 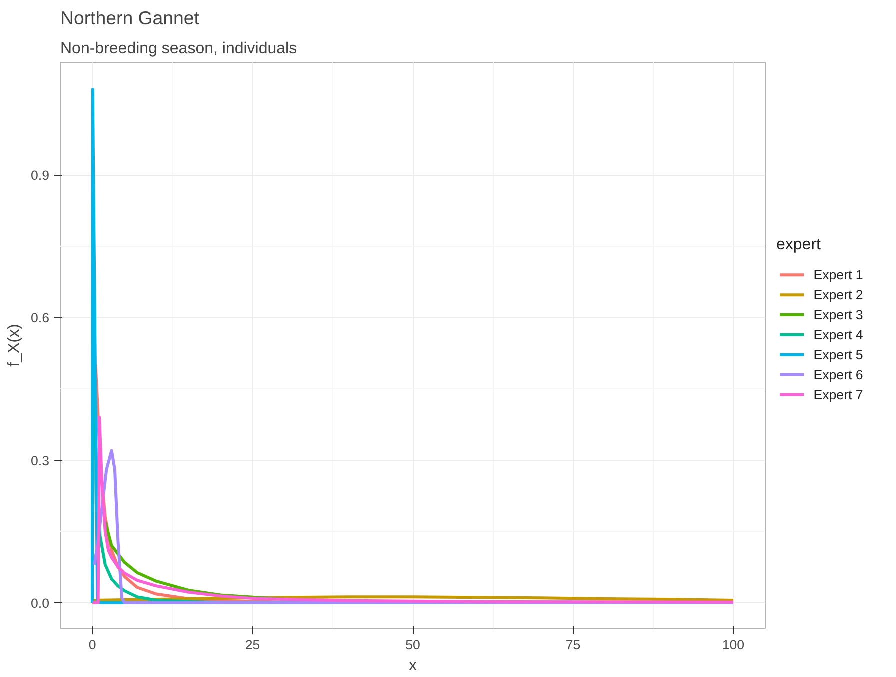 What do you see at coordinates (799, 245) in the screenshot?
I see `legend-title: expert` at bounding box center [799, 245].